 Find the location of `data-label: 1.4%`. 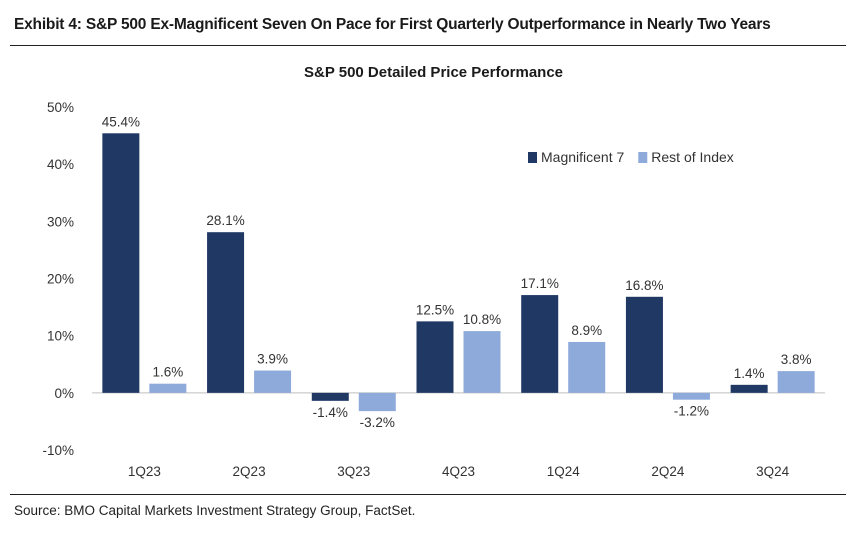

data-label: 1.4% is located at coordinates (749, 373).